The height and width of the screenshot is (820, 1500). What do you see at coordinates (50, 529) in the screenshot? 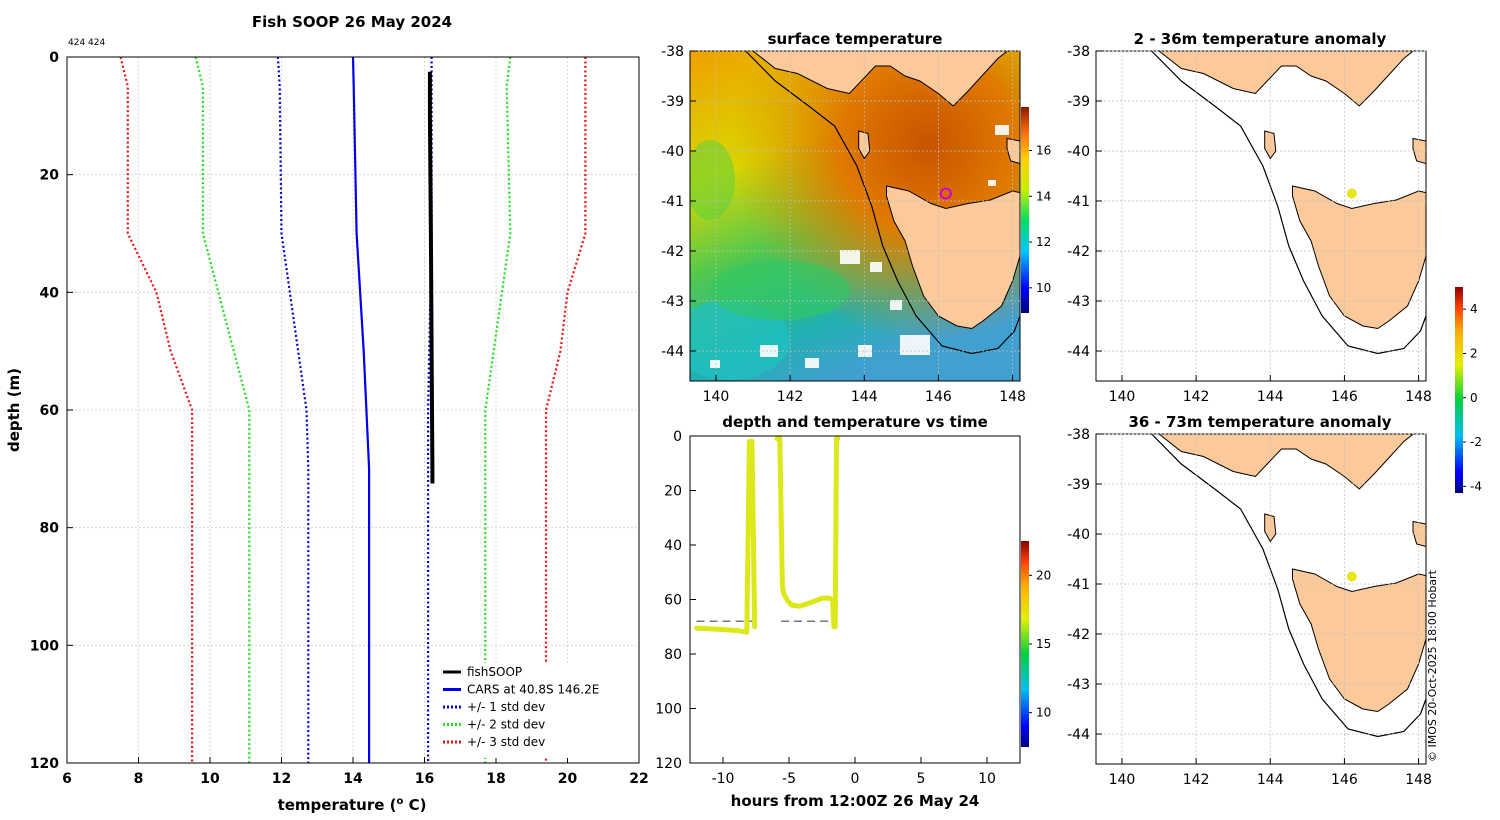
I see `profile-y-tick-label: 80` at bounding box center [50, 529].